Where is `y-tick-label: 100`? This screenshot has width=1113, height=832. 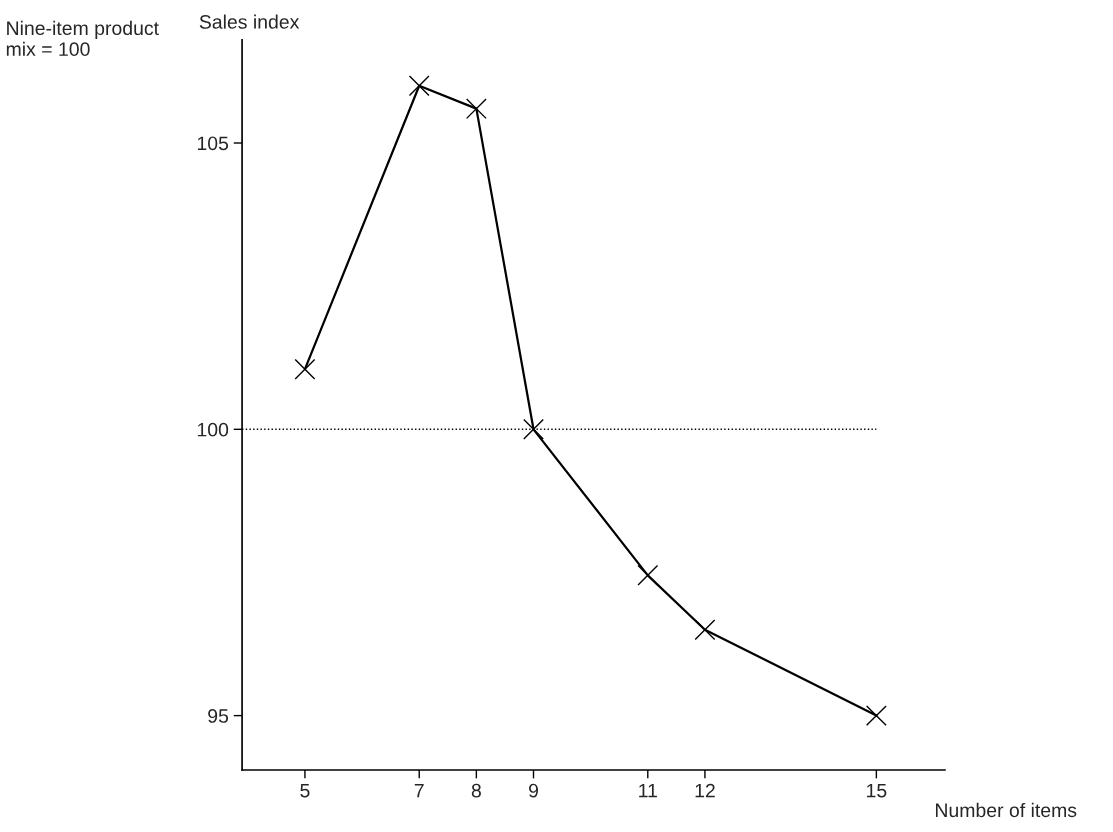 y-tick-label: 100 is located at coordinates (213, 429).